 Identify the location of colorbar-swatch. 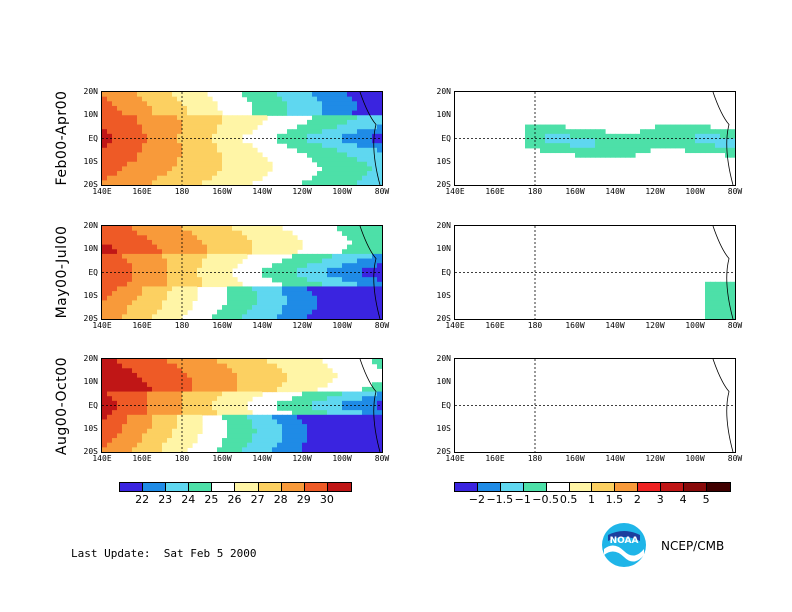
(650, 487).